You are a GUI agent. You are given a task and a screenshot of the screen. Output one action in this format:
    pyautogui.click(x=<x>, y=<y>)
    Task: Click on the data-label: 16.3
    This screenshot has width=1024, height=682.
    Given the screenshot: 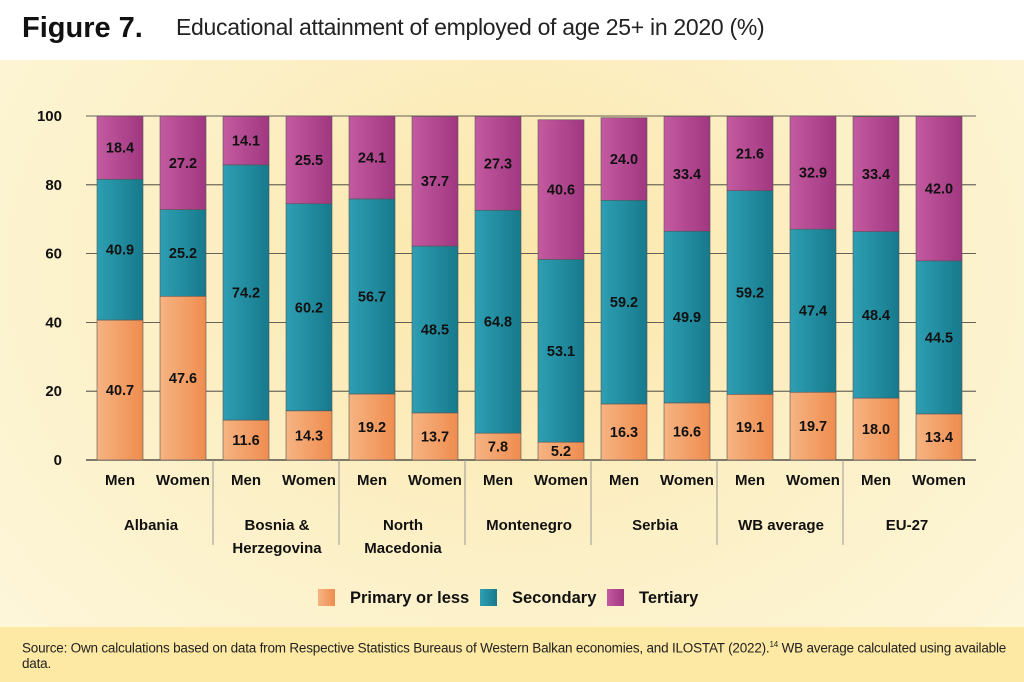 What is the action you would take?
    pyautogui.click(x=624, y=433)
    